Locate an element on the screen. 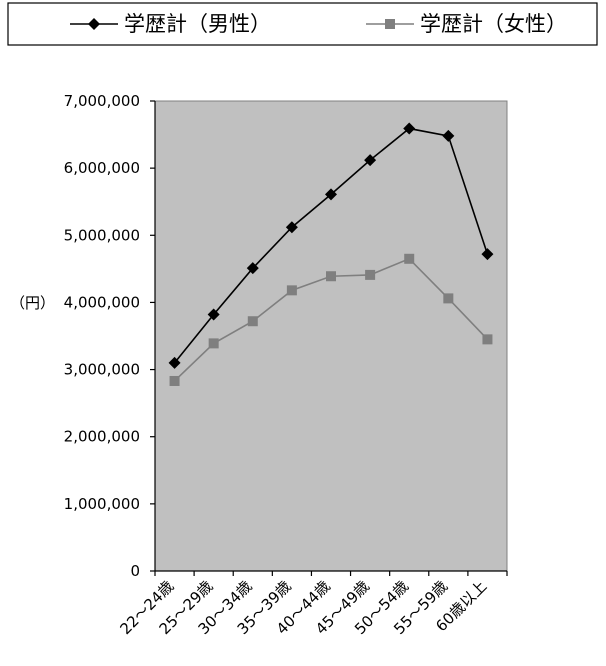 This screenshot has height=666, width=606. y-axis-unit: （円） is located at coordinates (32, 303).